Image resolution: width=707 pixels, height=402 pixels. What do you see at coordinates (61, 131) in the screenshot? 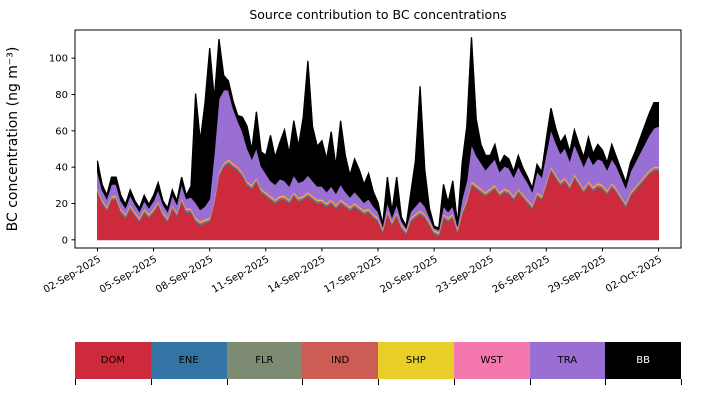
I see `y-tick-label: 60` at bounding box center [61, 131].